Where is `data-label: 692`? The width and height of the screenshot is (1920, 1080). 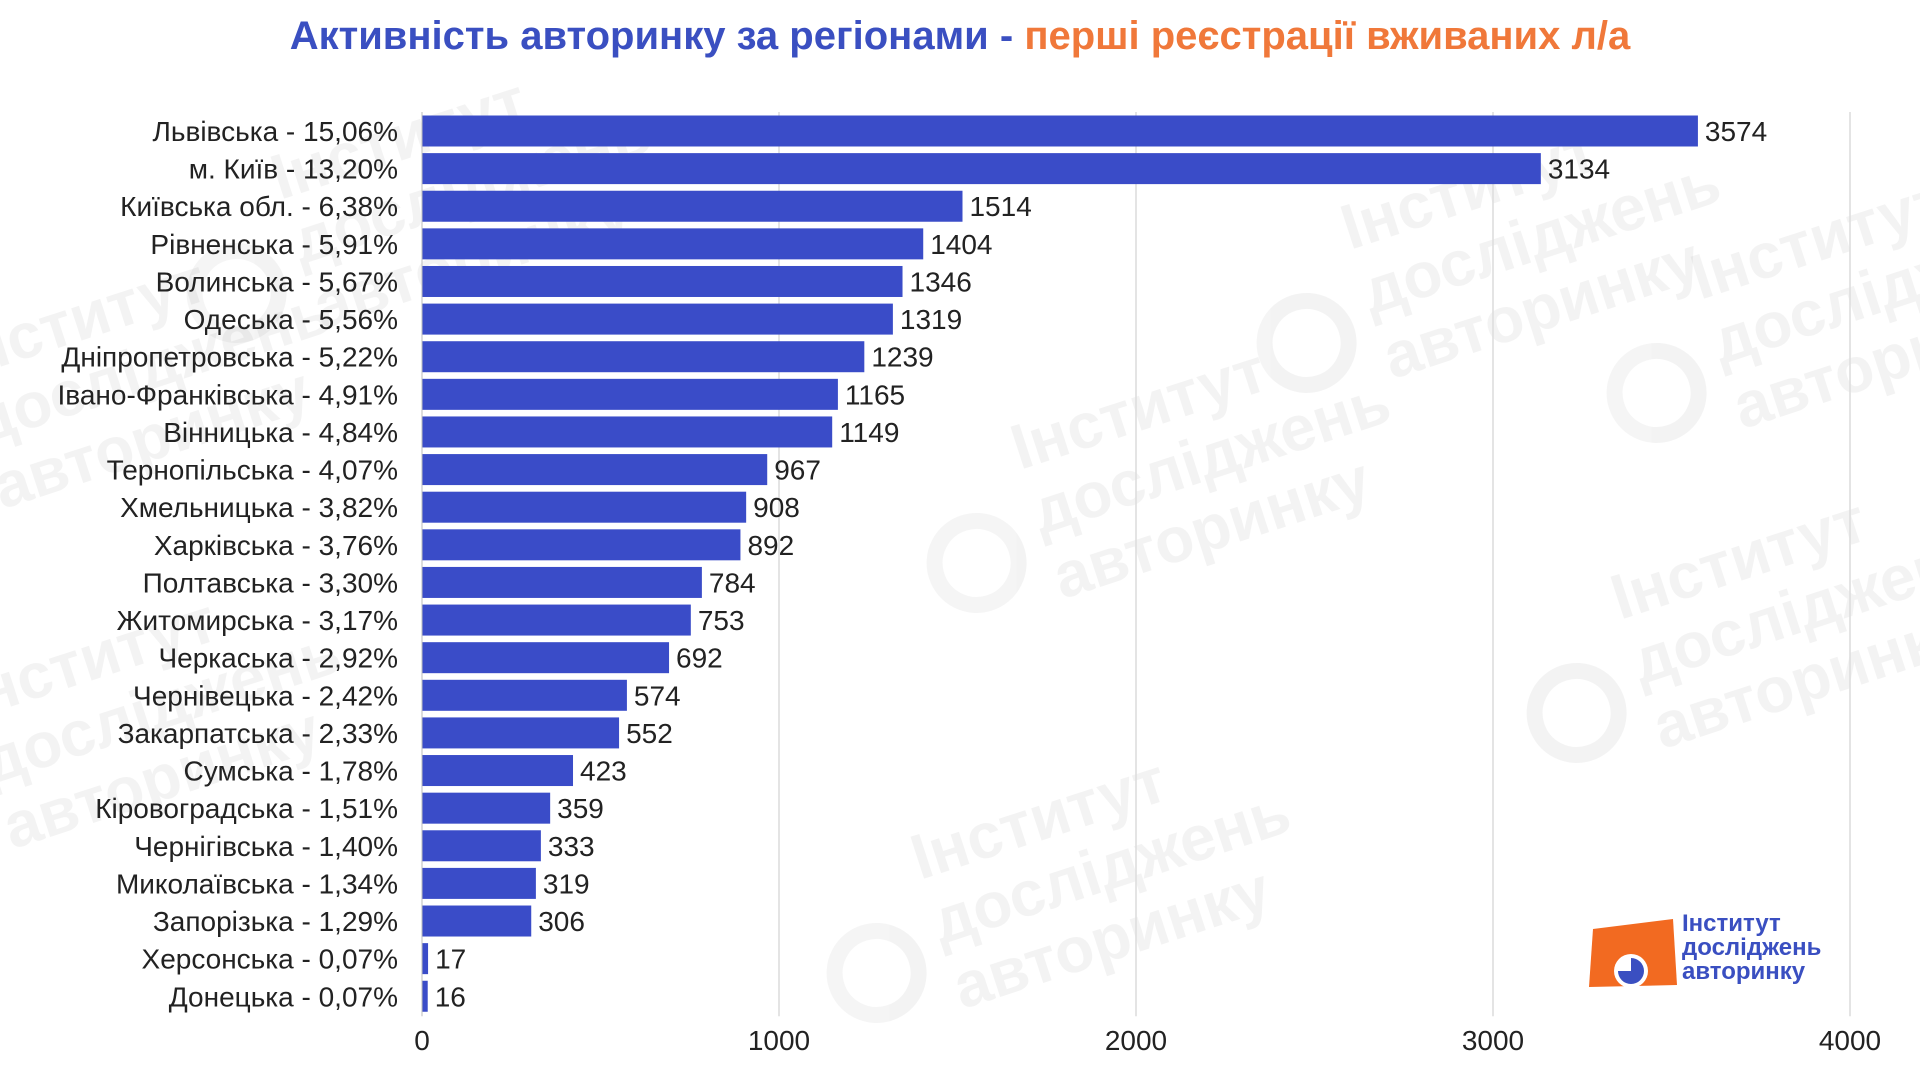 data-label: 692 is located at coordinates (699, 658).